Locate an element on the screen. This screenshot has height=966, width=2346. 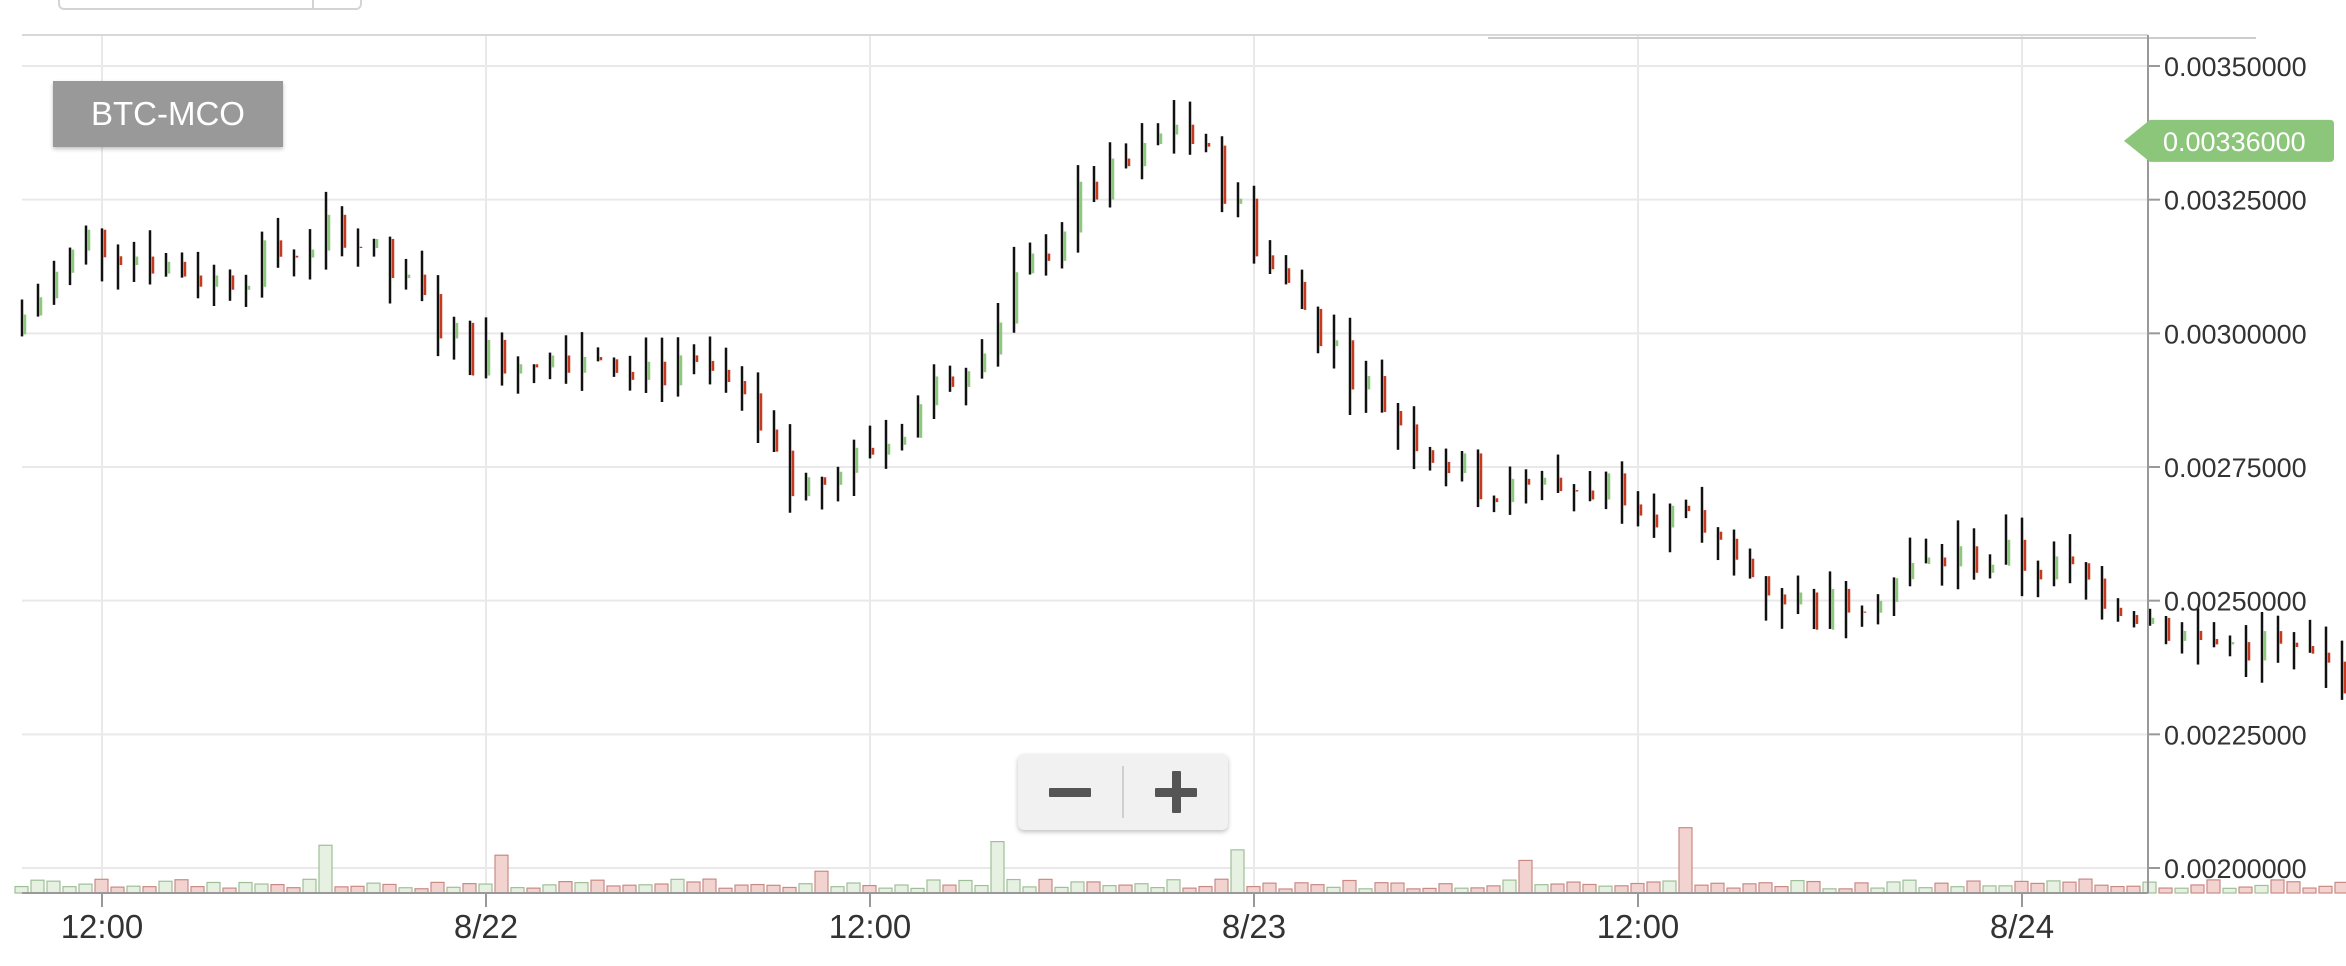
x-tick-label: 8/22 is located at coordinates (486, 926).